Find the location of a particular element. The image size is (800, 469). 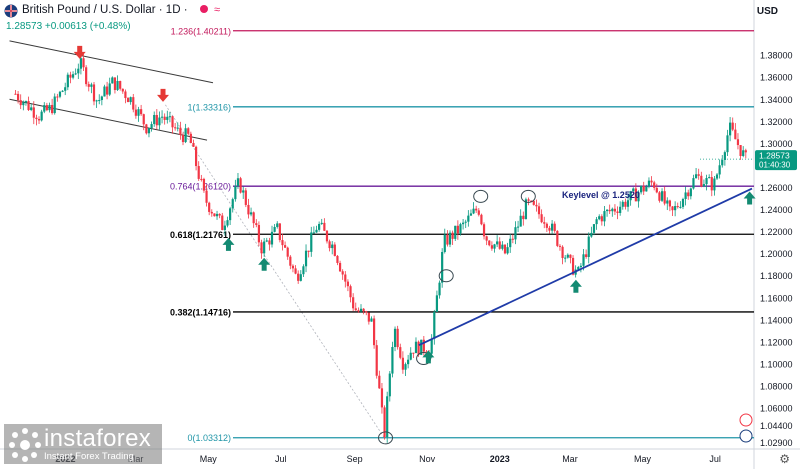

channel-line is located at coordinates (111, 62).